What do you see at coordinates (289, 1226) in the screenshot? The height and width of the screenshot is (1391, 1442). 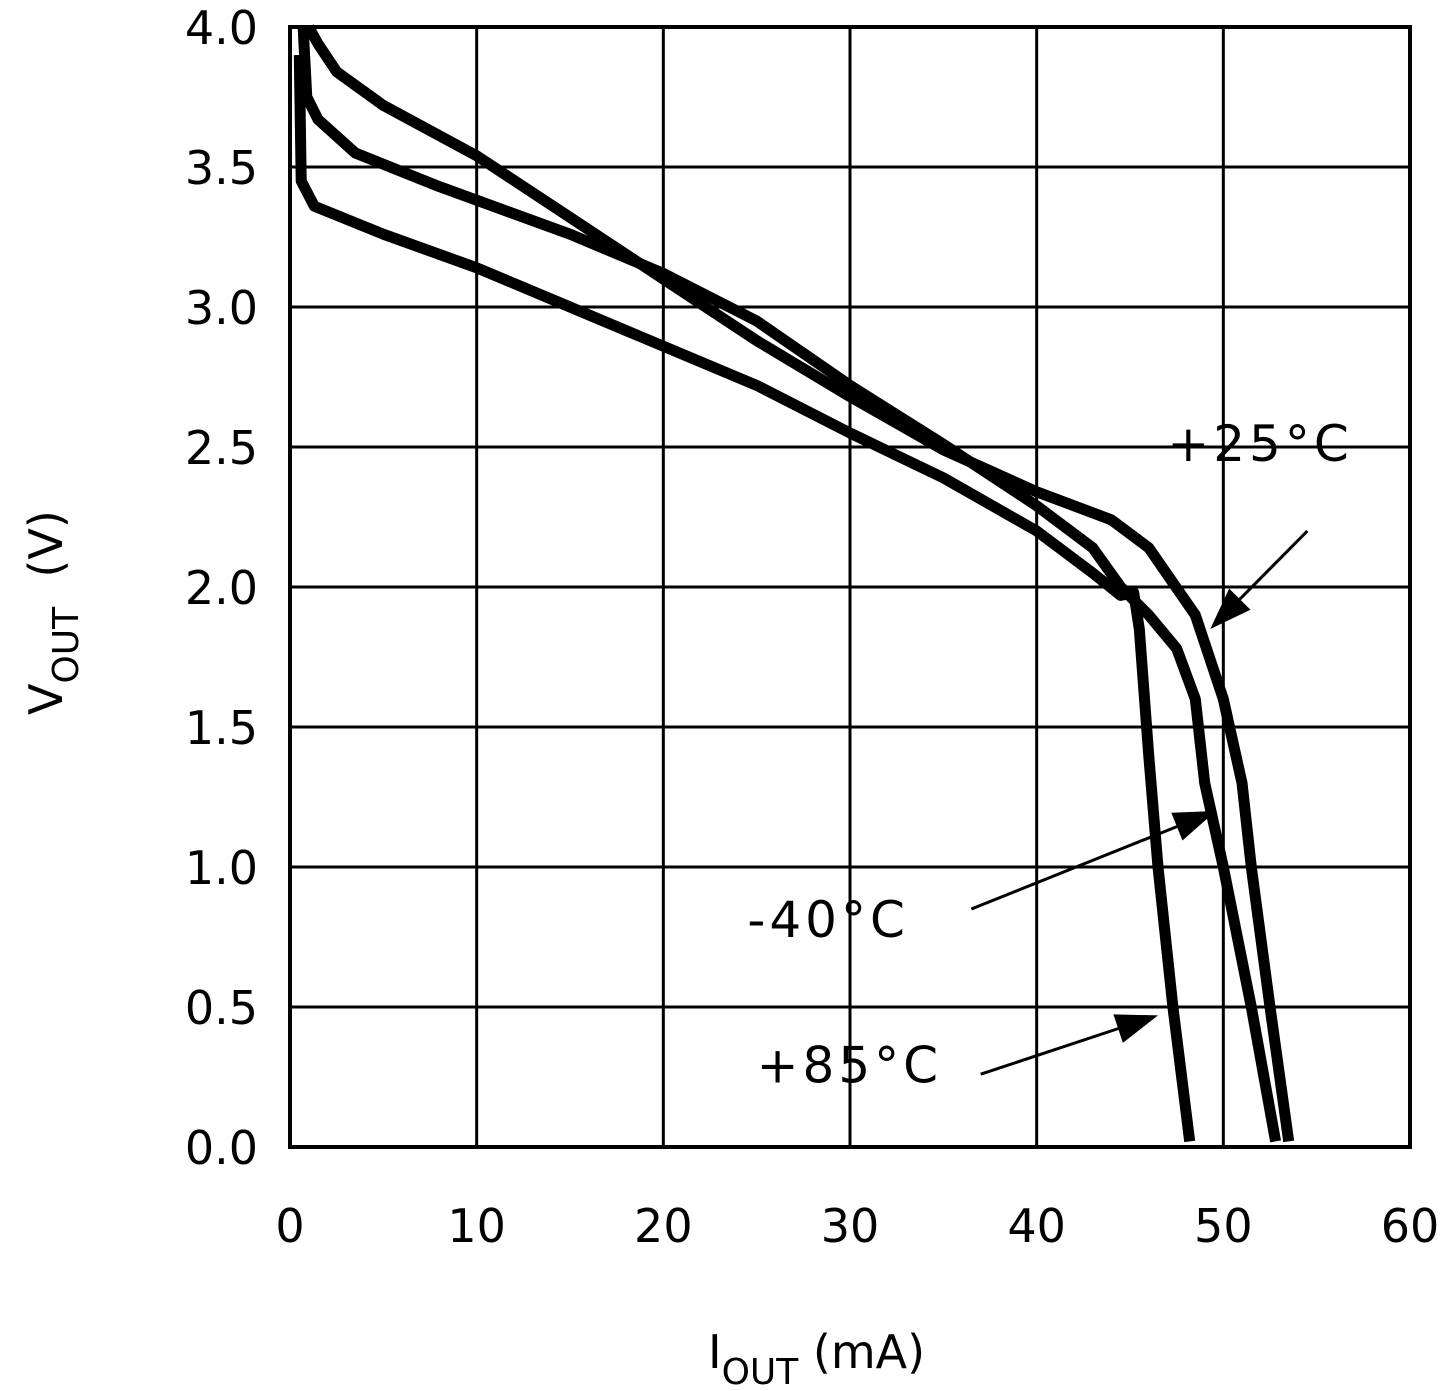 I see `x-tick-label: 0` at bounding box center [289, 1226].